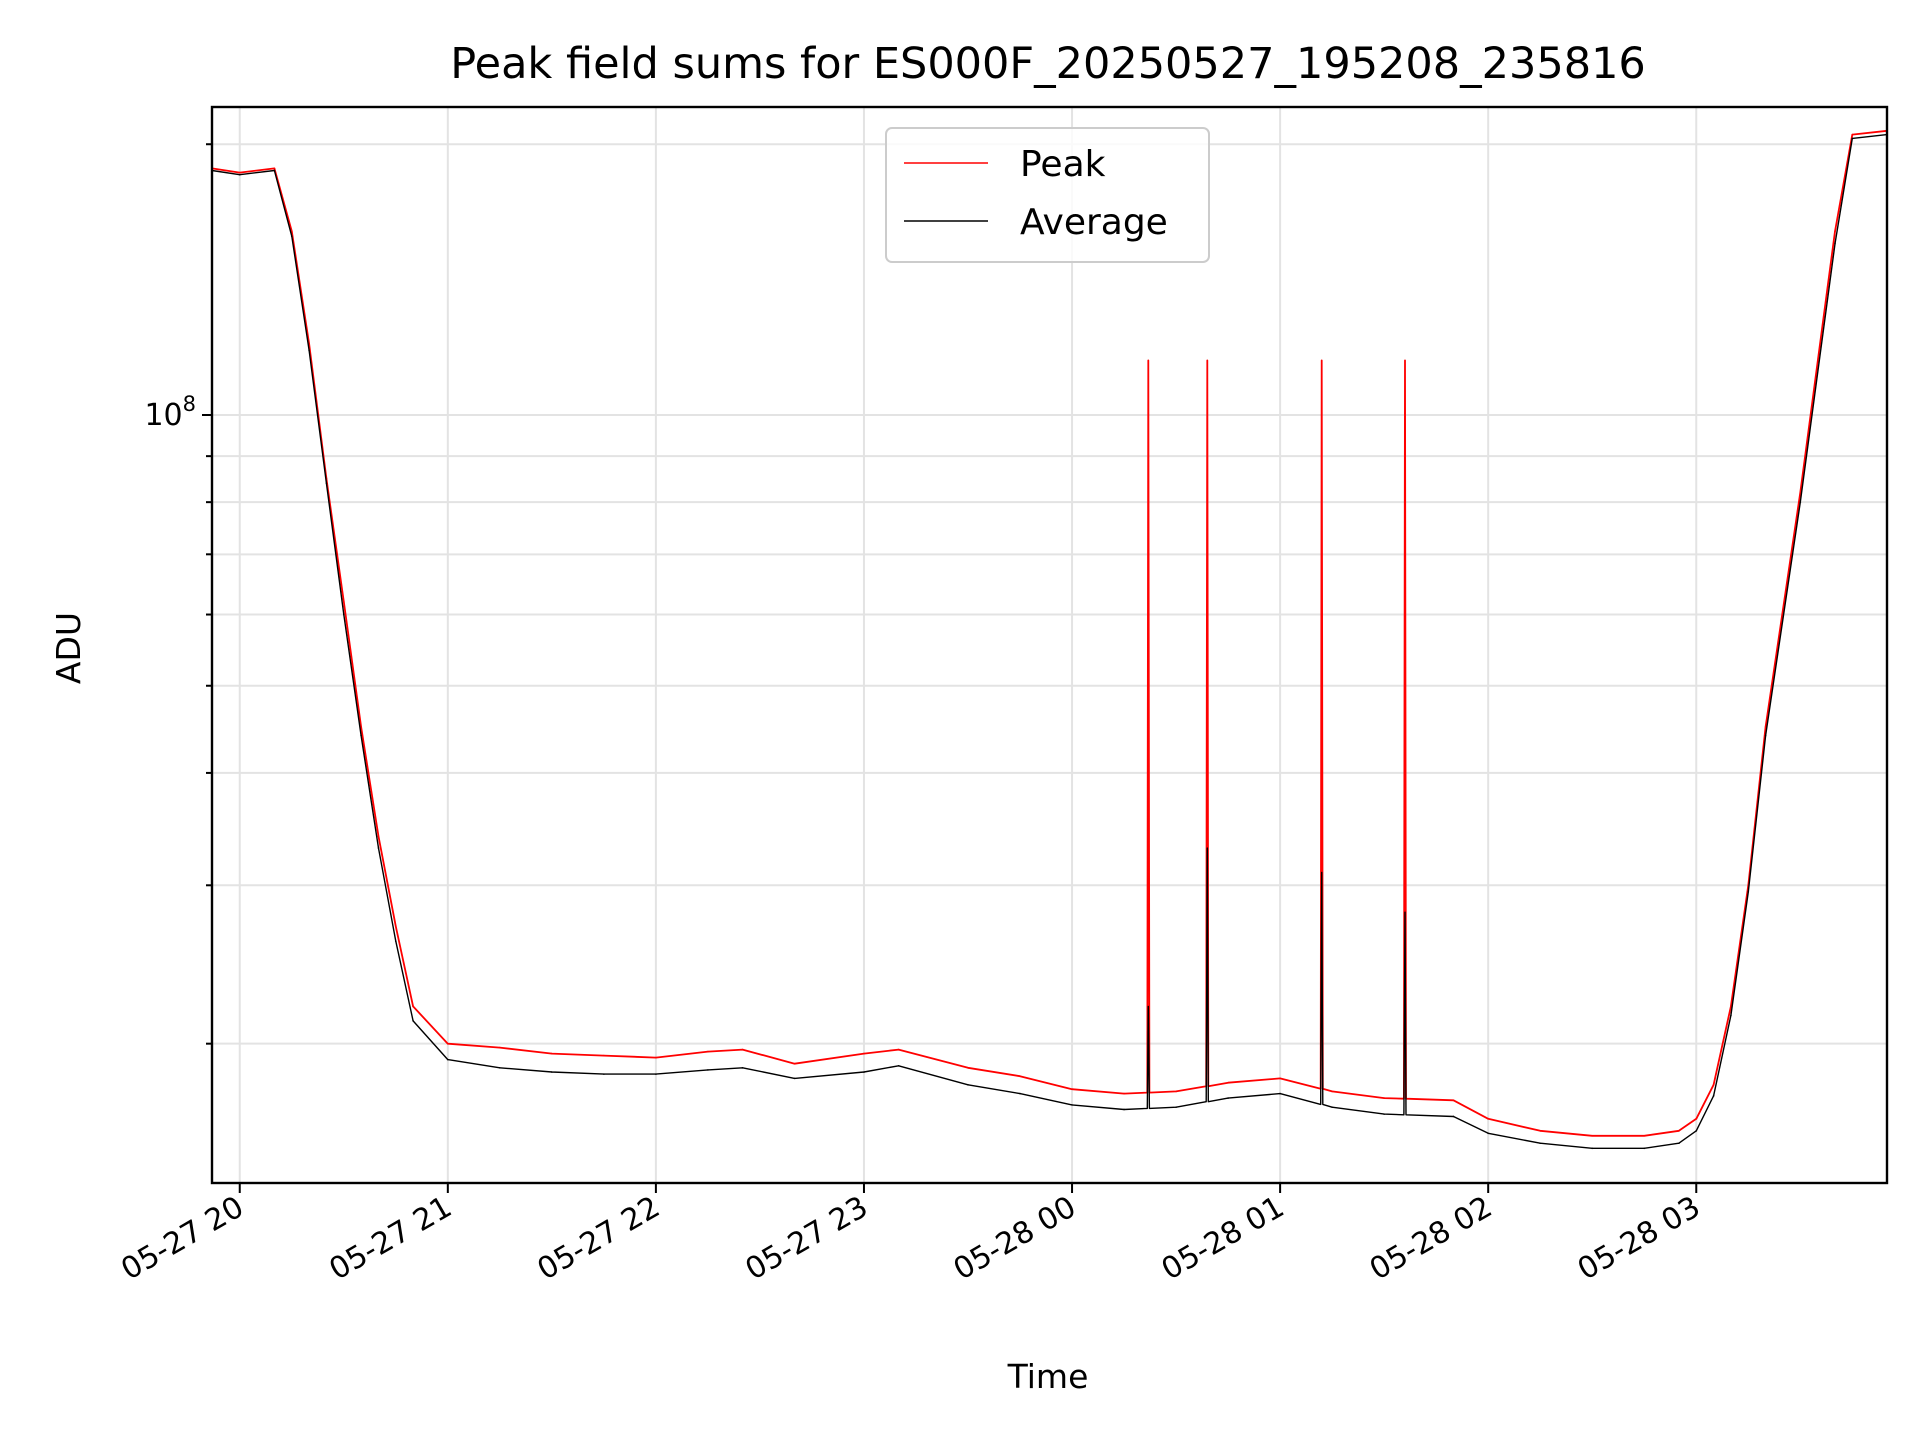 This screenshot has height=1440, width=1920. I want to click on x-axis-title: Time, so click(1048, 1376).